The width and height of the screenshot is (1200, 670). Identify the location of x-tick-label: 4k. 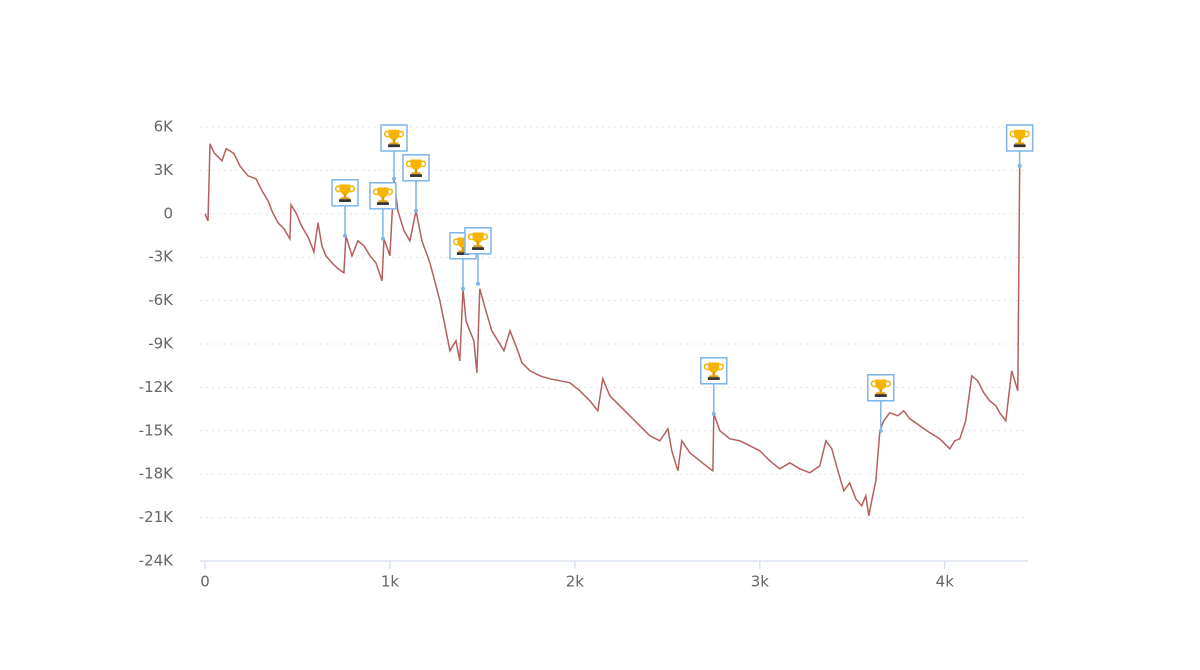
(945, 582).